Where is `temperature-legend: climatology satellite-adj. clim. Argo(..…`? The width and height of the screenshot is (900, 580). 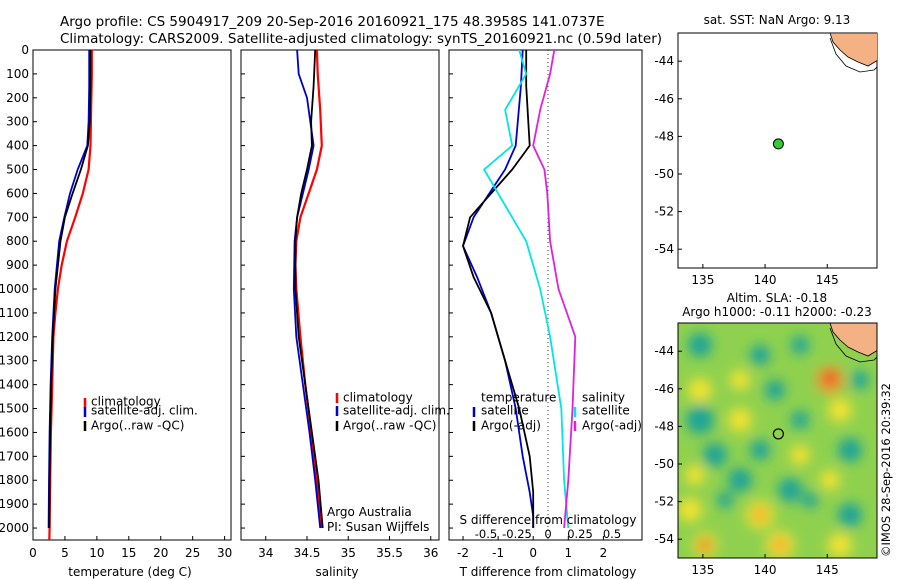 temperature-legend: climatology satellite-adj. clim. Argo(..… is located at coordinates (140, 414).